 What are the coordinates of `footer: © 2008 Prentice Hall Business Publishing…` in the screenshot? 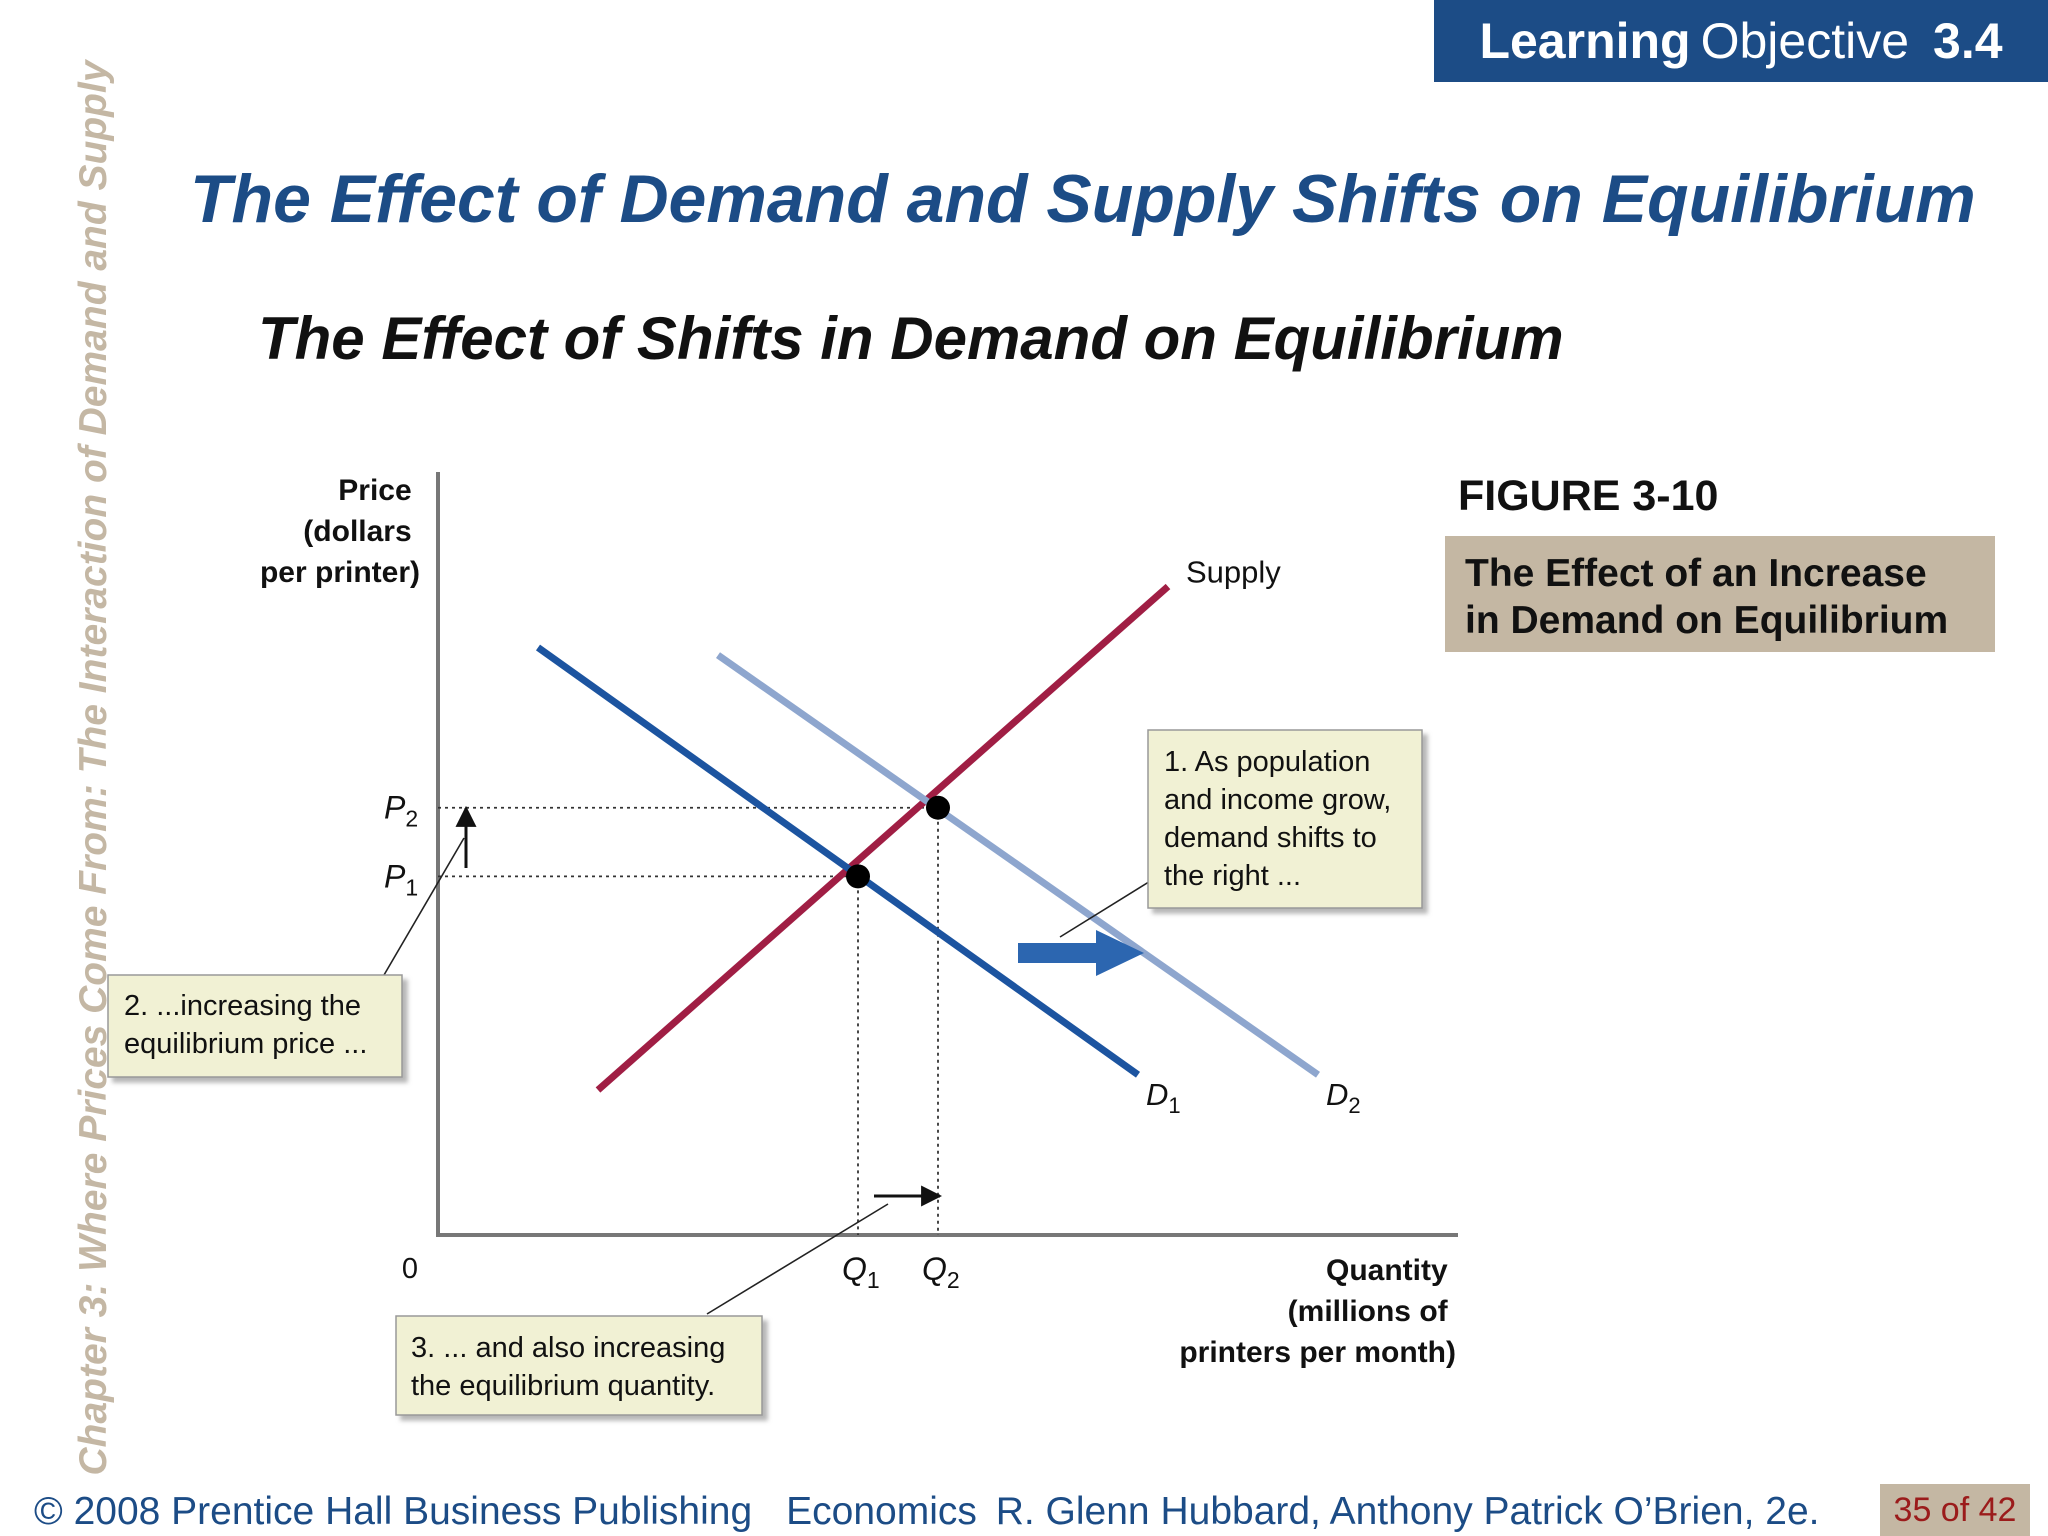 It's located at (926, 1512).